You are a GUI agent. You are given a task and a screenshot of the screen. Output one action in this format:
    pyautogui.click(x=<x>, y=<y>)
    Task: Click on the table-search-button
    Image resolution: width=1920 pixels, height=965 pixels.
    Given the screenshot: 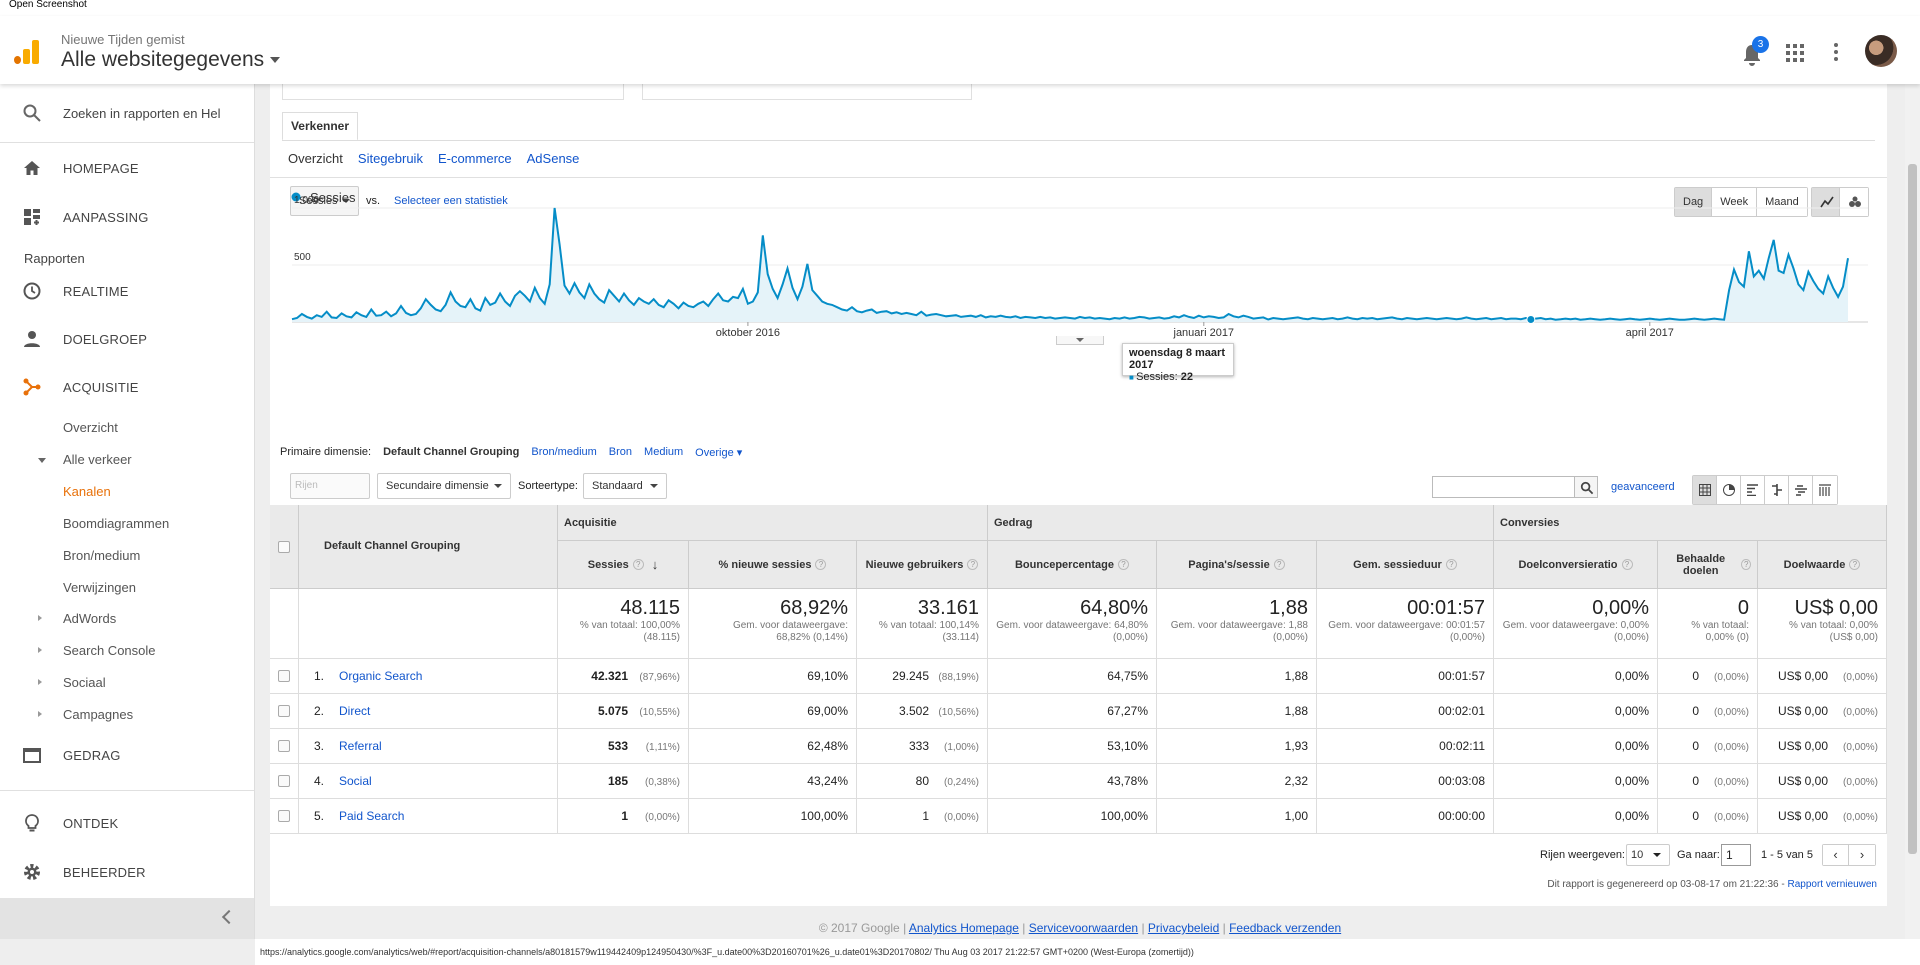 What is the action you would take?
    pyautogui.click(x=1586, y=487)
    